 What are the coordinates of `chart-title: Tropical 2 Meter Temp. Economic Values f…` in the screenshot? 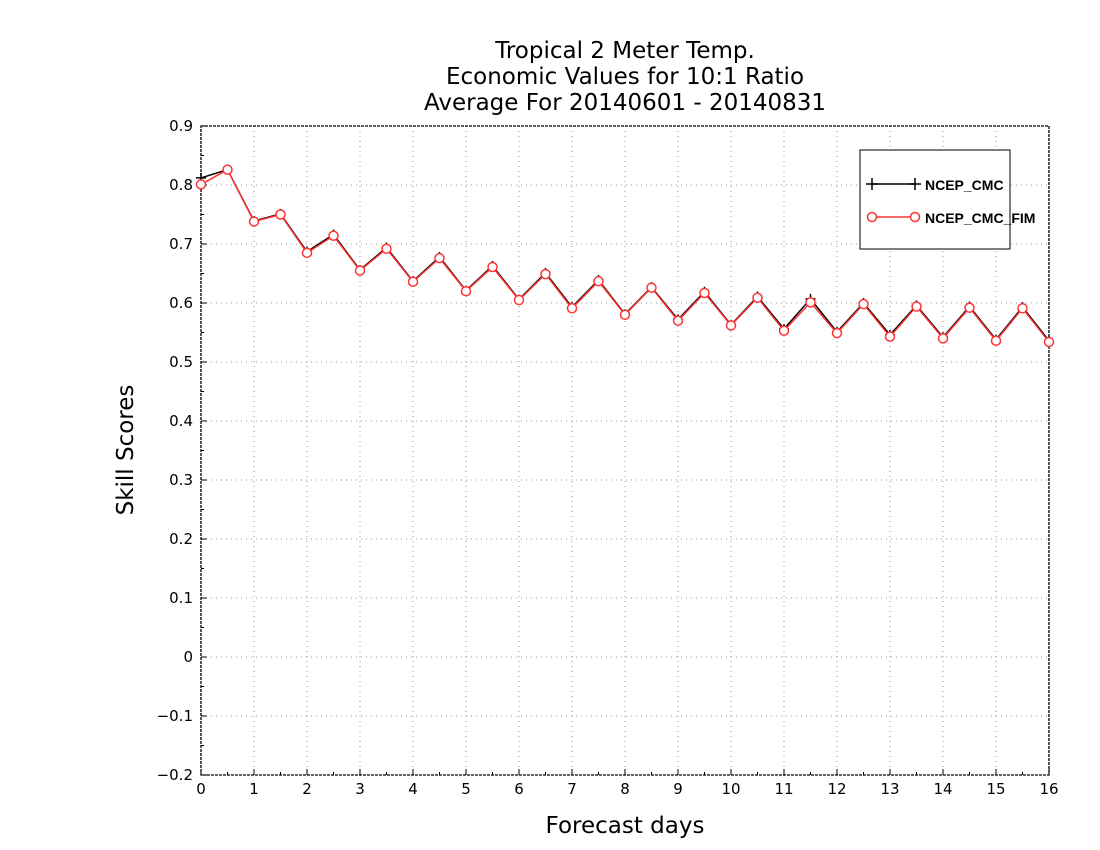 It's located at (625, 77).